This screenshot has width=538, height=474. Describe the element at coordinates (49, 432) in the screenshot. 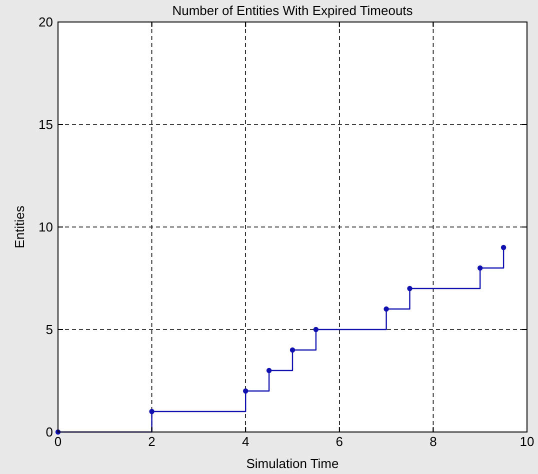

I see `y-tick-label: 0` at that location.